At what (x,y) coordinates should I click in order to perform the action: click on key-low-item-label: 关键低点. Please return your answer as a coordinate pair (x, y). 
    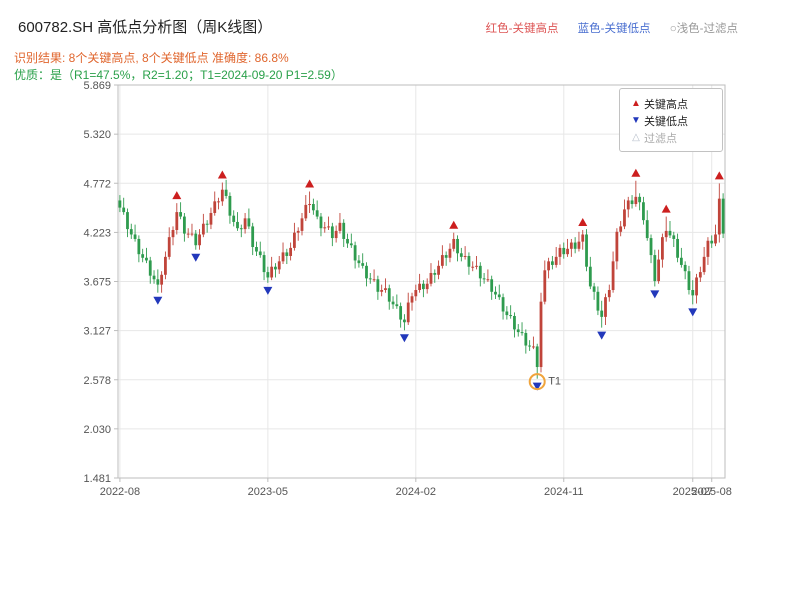
    Looking at the image, I should click on (666, 121).